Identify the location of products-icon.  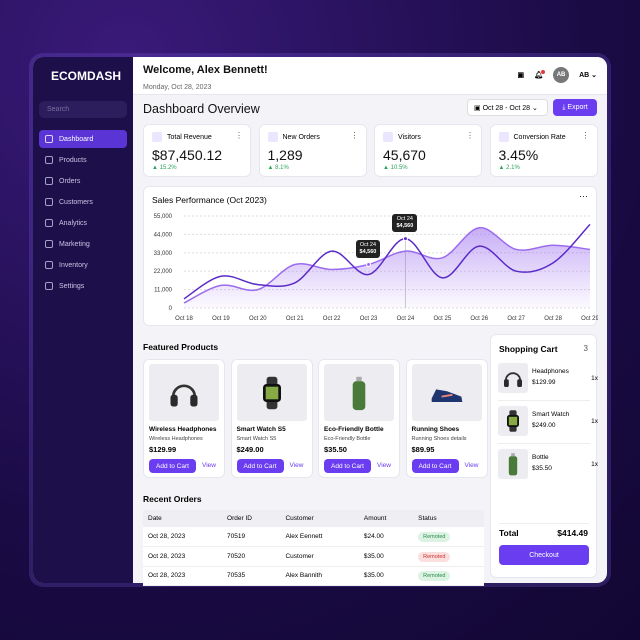
(49, 160).